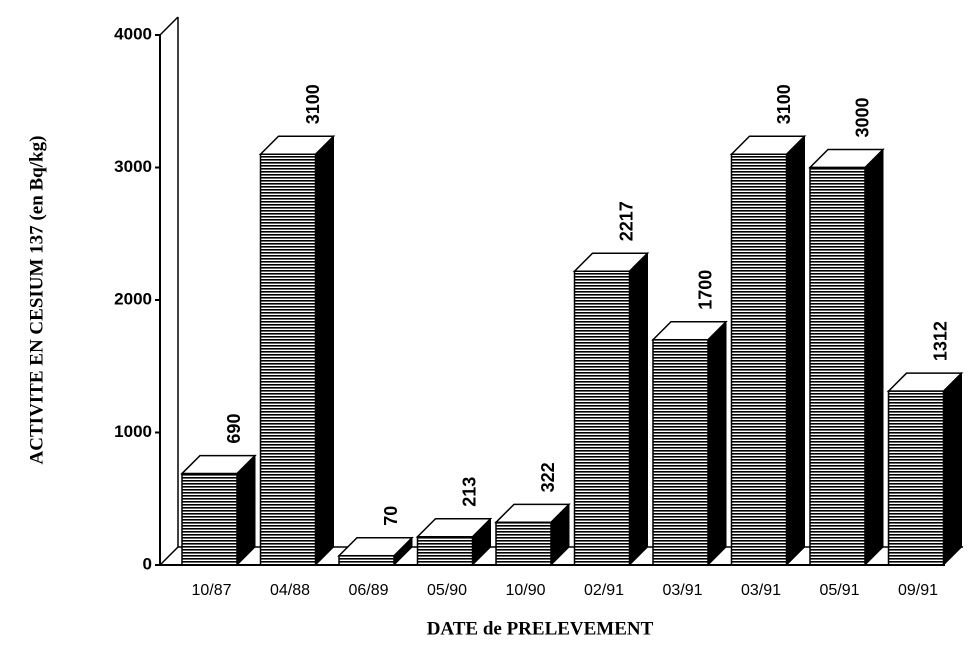 This screenshot has height=650, width=971. Describe the element at coordinates (368, 590) in the screenshot. I see `x-tick-label: 06/89` at that location.